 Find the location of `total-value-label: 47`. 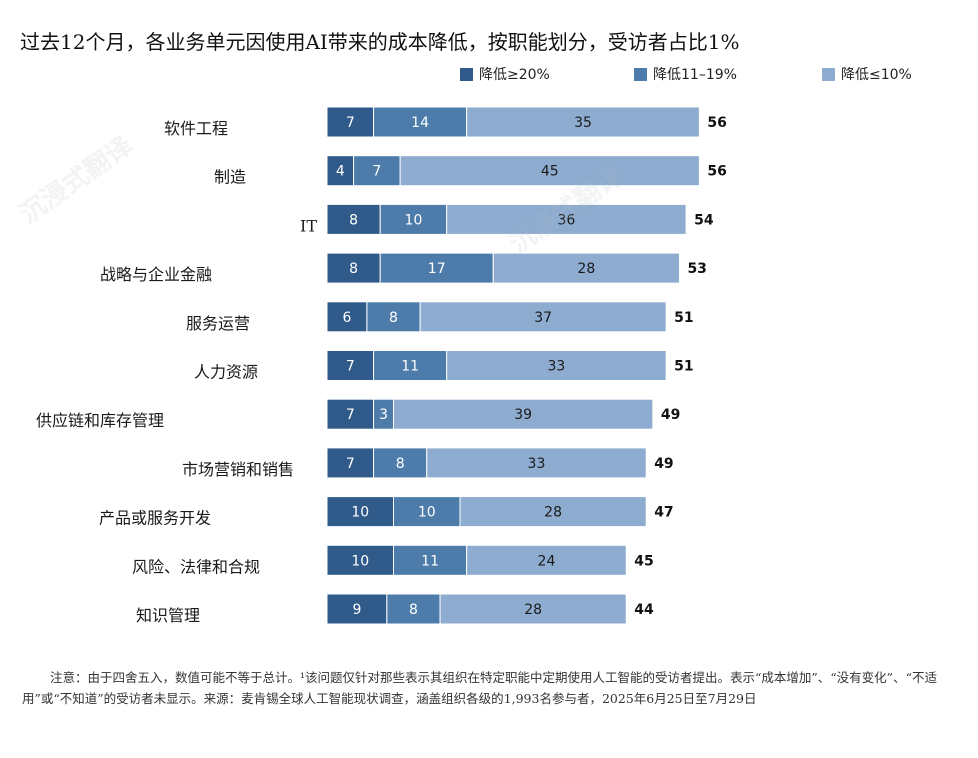

total-value-label: 47 is located at coordinates (663, 513).